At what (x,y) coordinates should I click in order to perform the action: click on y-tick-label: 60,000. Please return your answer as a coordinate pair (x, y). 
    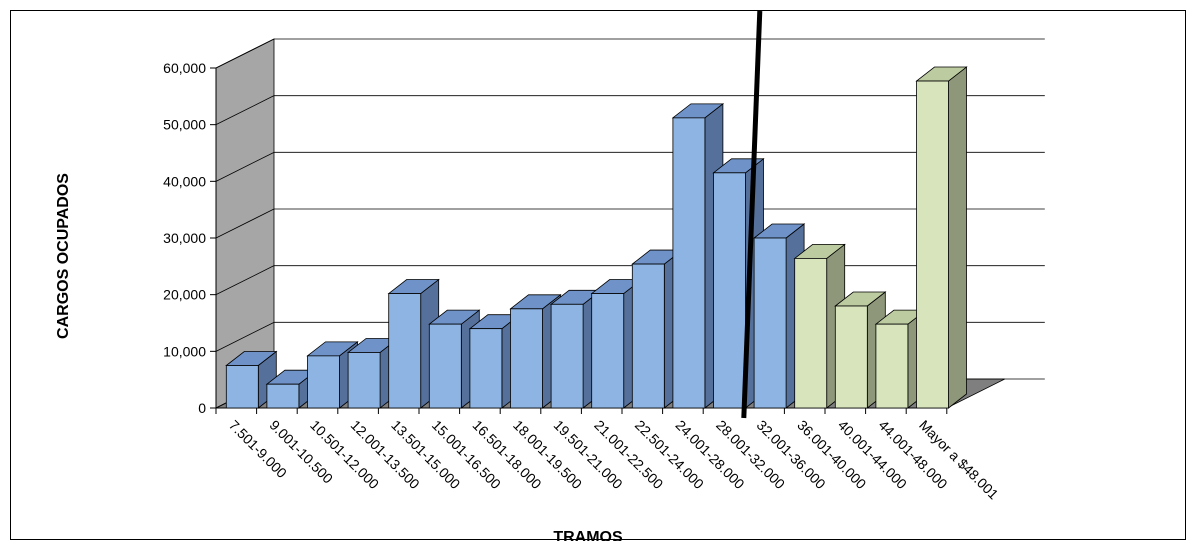
    Looking at the image, I should click on (184, 68).